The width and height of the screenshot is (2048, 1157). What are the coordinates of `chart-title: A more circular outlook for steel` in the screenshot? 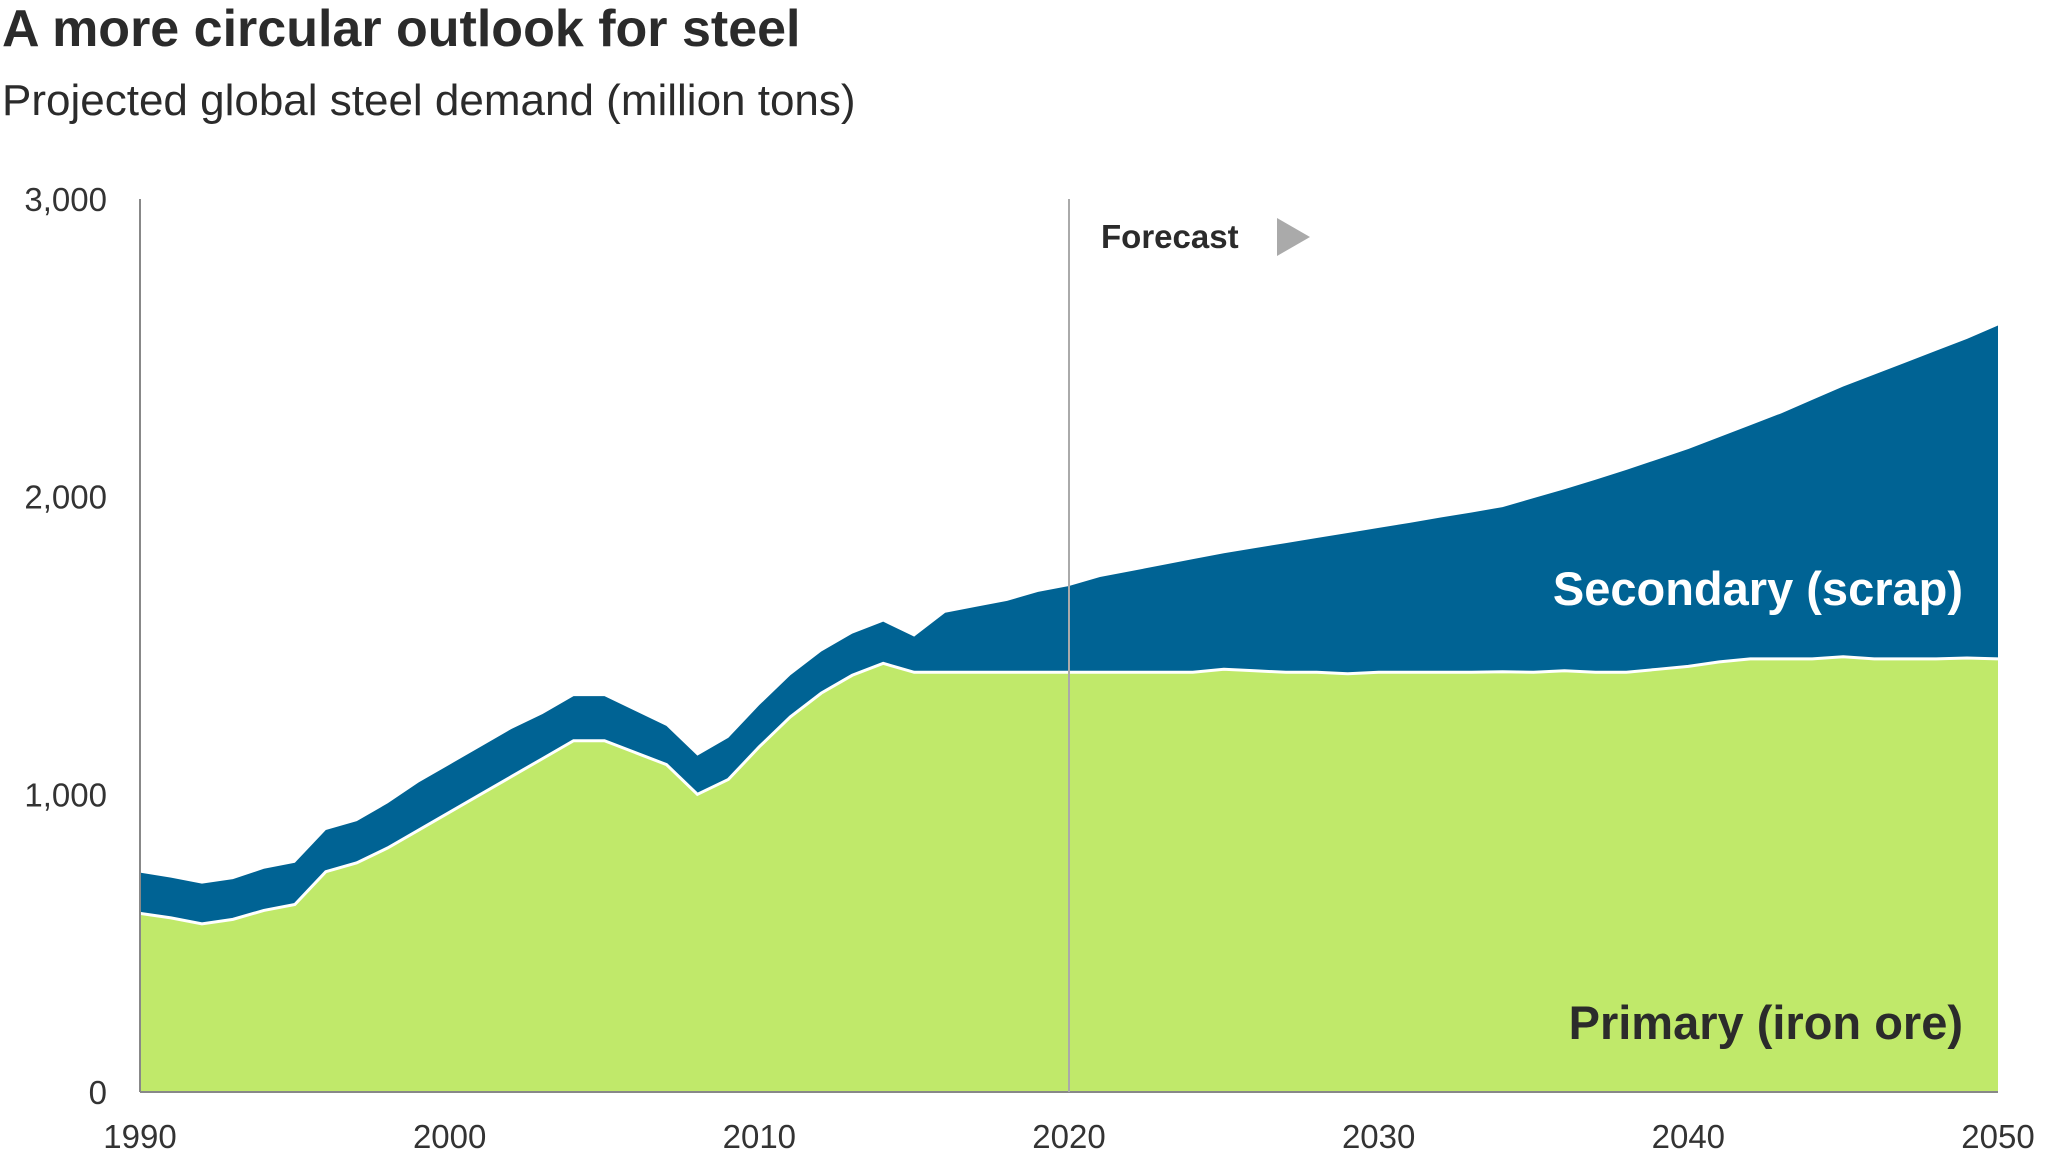 It's located at (401, 29).